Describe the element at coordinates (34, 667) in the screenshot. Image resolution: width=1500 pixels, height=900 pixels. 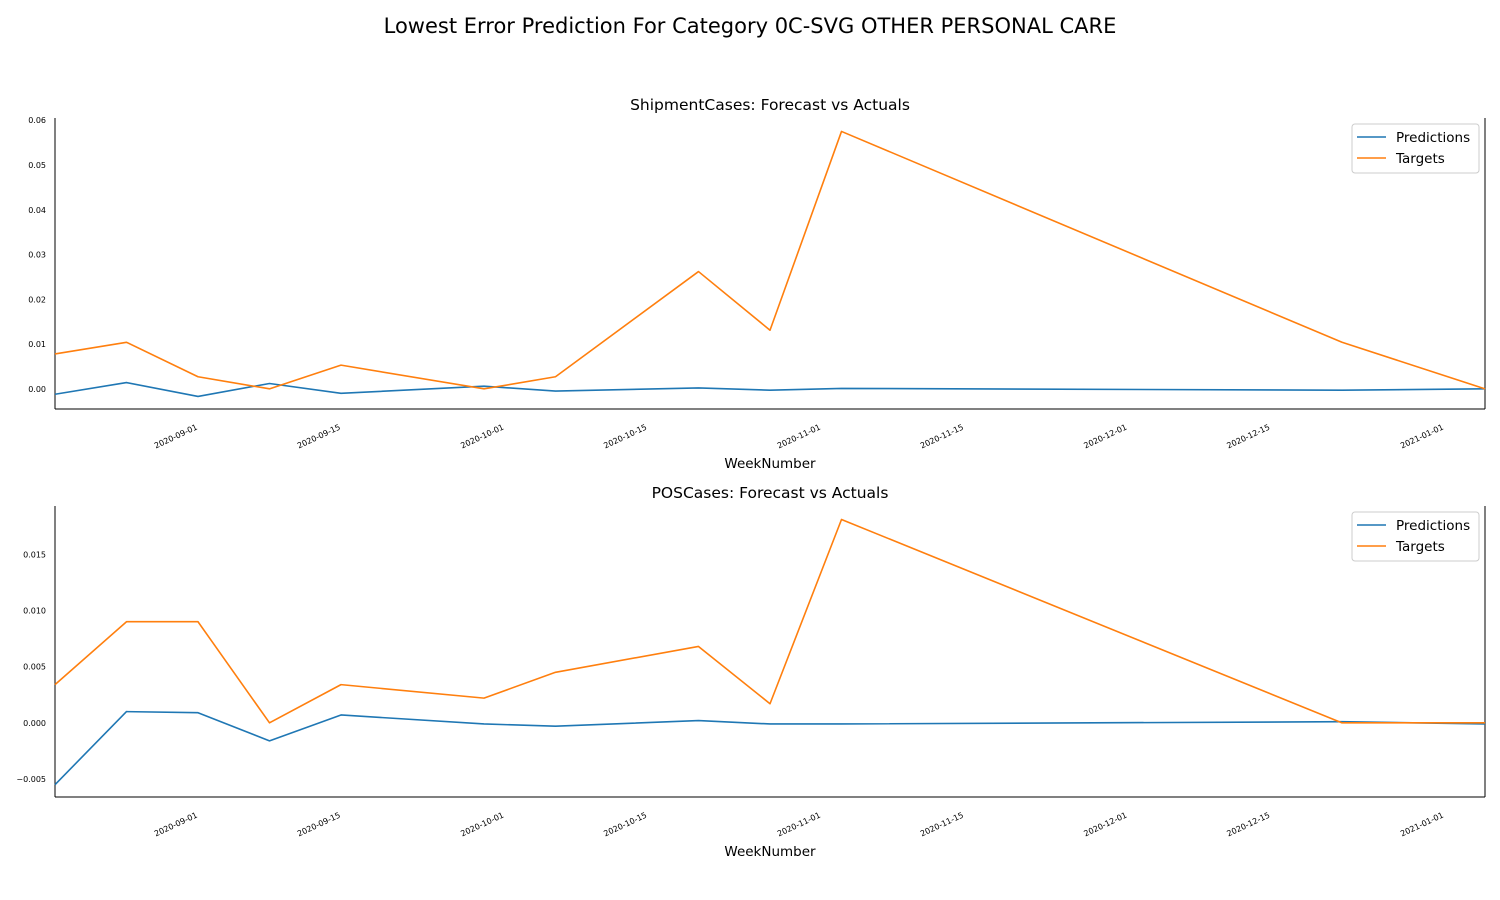
I see `y-tick-label: 0.005` at that location.